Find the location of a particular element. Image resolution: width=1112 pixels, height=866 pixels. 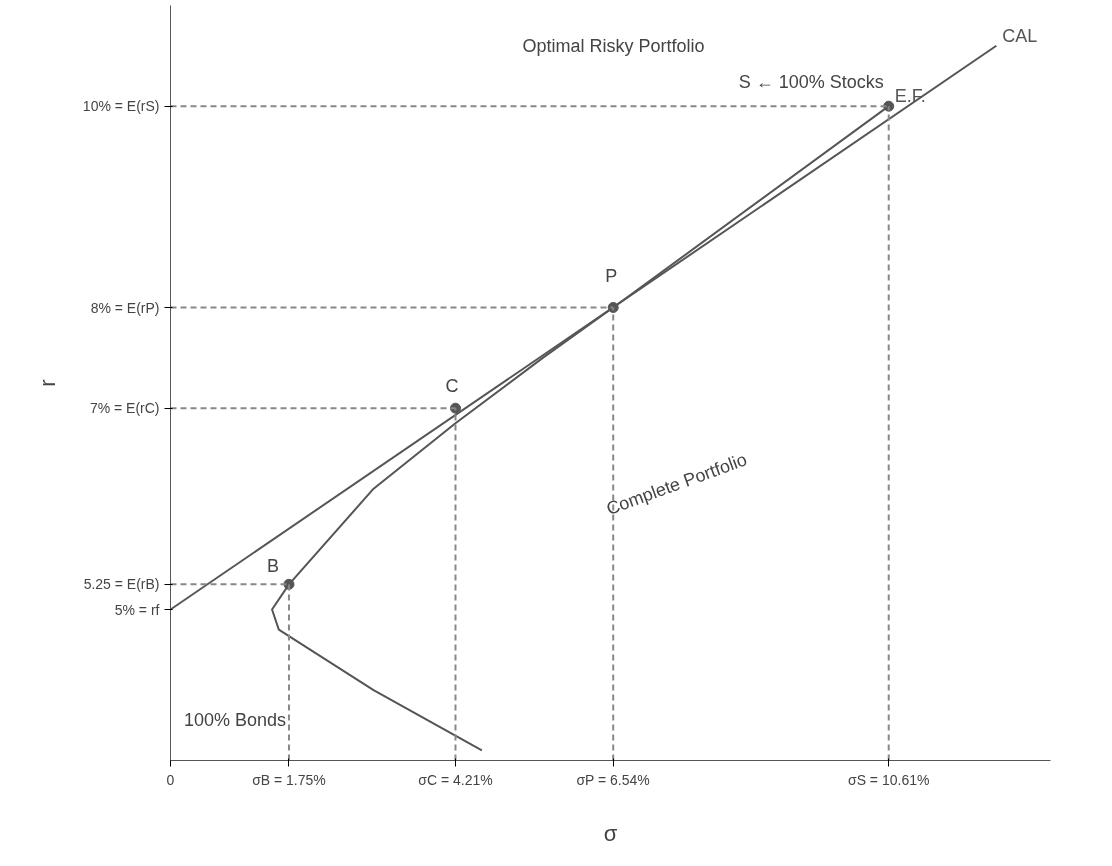

y-tick-label: 7% = E(rC) is located at coordinates (124, 408).